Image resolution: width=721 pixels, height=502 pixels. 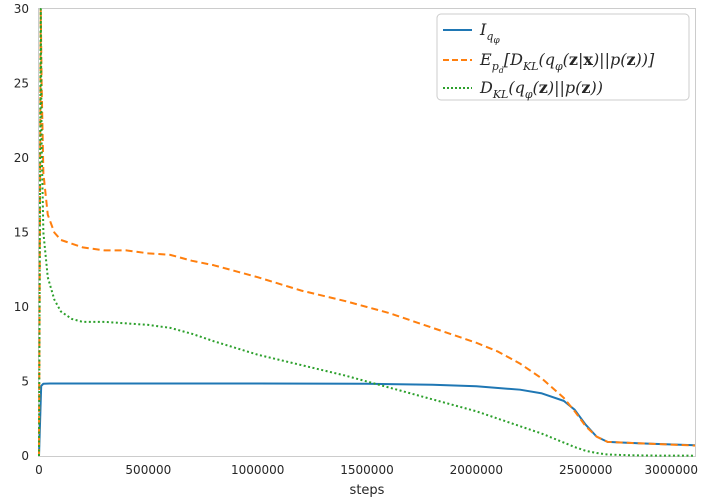 I want to click on x-tick-label: 2500000, so click(x=585, y=470).